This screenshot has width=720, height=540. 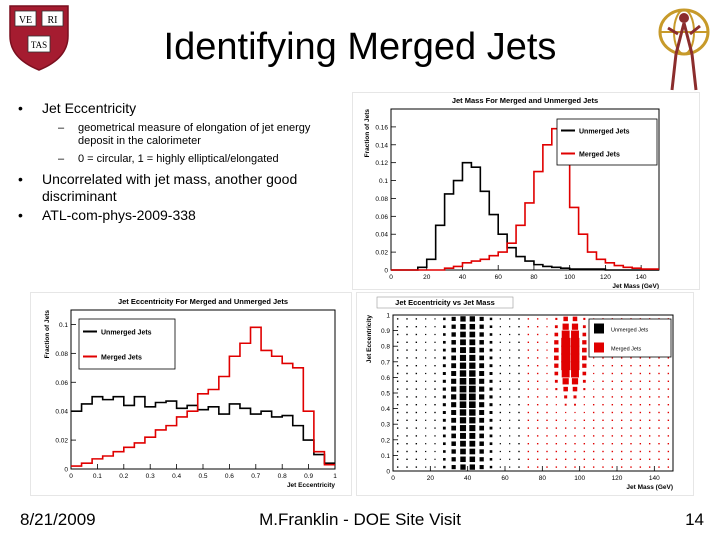 What do you see at coordinates (61, 159) in the screenshot?
I see `dash-icon: –` at bounding box center [61, 159].